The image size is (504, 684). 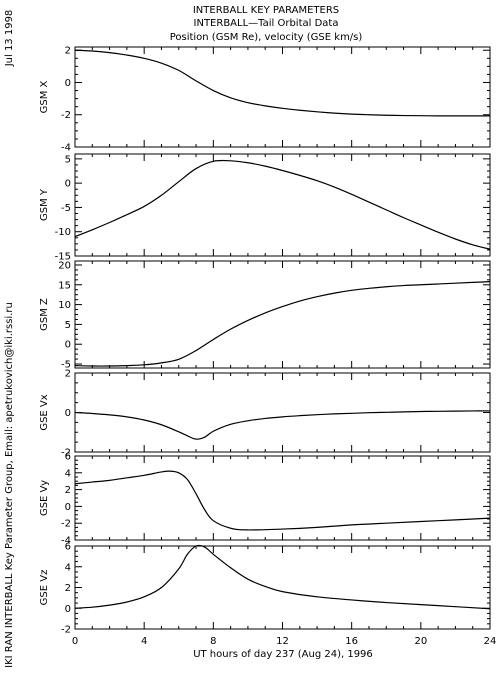 I want to click on panel-gse-vx: -2 0 2 GSE Vx, so click(x=265, y=414).